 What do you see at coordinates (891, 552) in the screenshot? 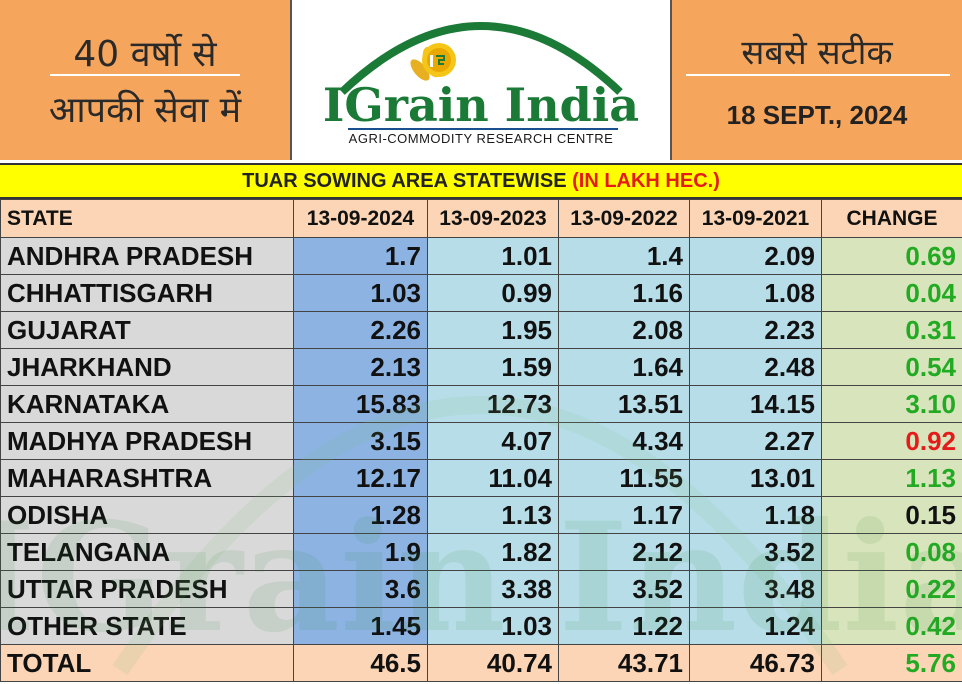
I see `change-cell: 0.08` at bounding box center [891, 552].